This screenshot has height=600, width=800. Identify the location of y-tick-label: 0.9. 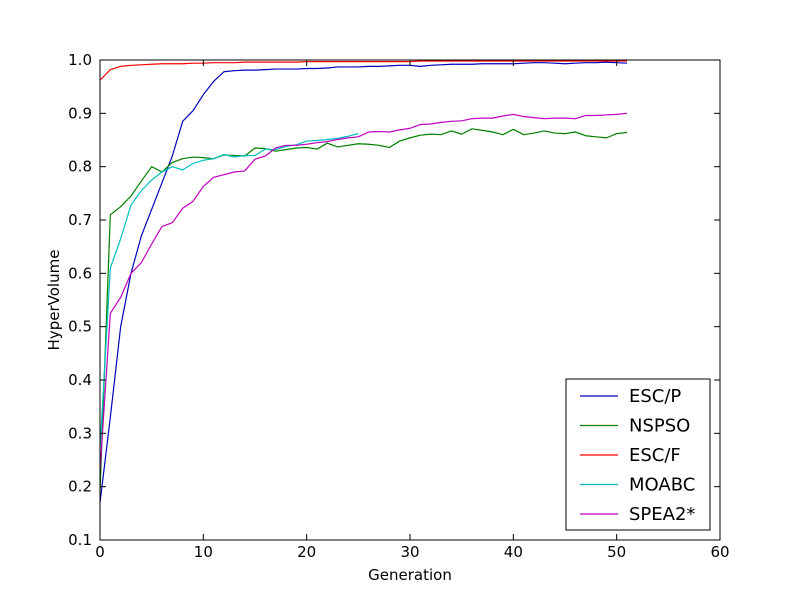
(80, 113).